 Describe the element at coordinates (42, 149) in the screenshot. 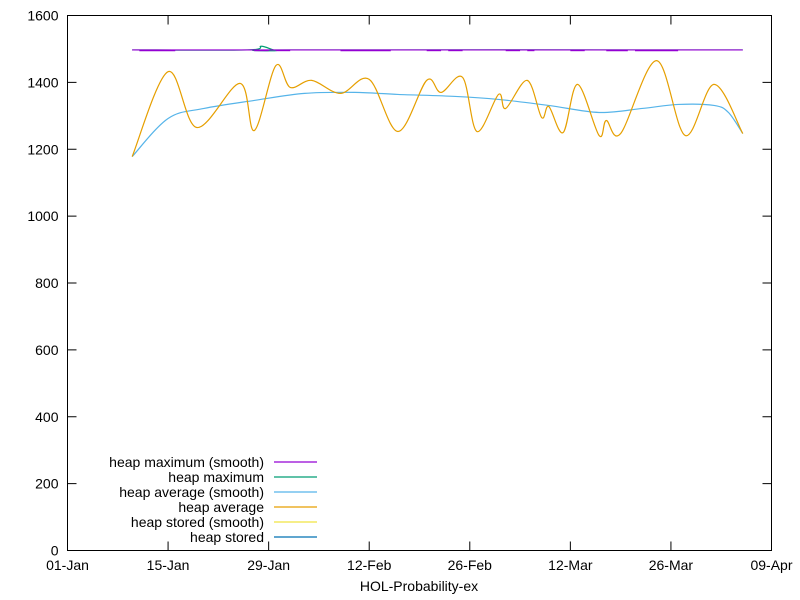

I see `y-tick-label: 1200` at that location.